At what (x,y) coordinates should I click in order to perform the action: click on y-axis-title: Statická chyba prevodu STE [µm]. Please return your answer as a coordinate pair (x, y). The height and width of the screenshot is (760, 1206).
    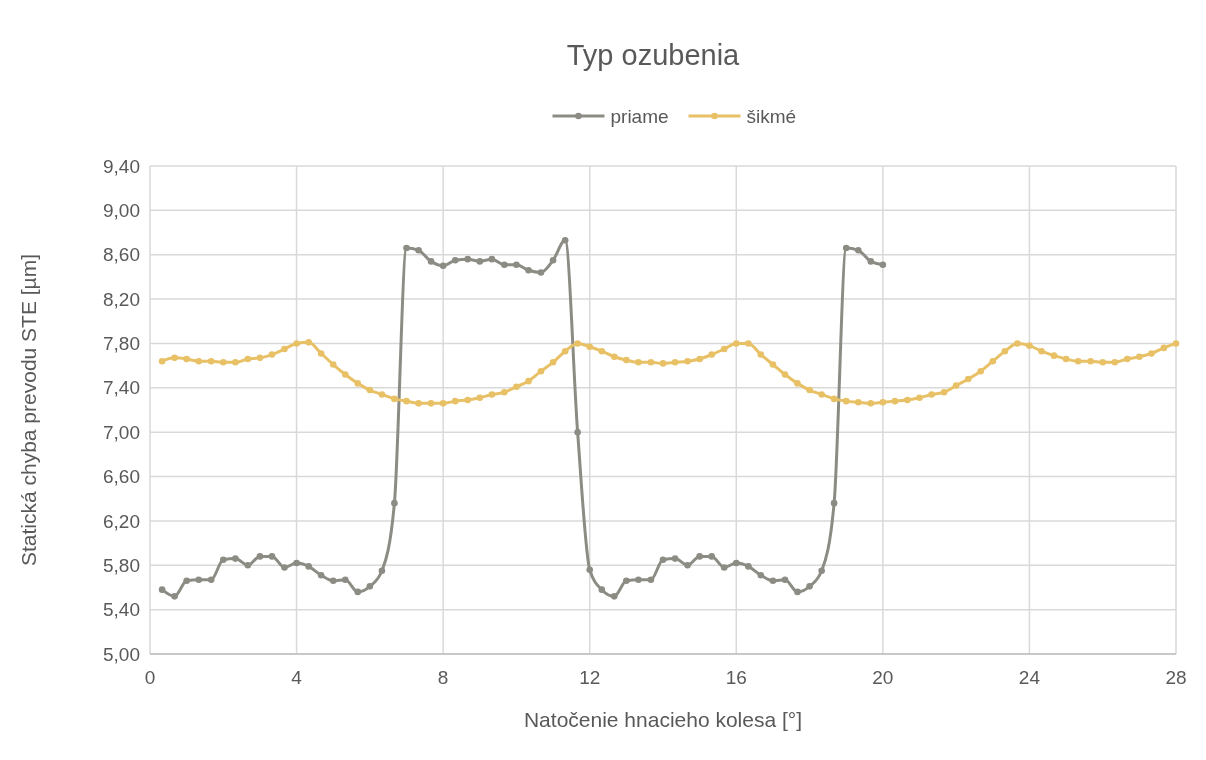
    Looking at the image, I should click on (28, 410).